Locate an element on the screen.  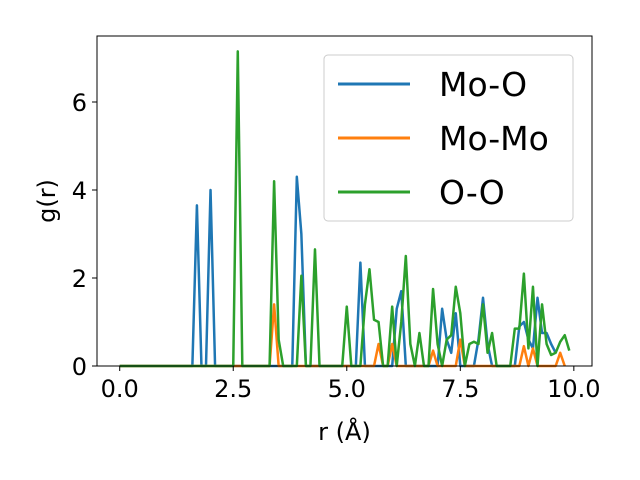
x-tick-label: 2.5 is located at coordinates (233, 389).